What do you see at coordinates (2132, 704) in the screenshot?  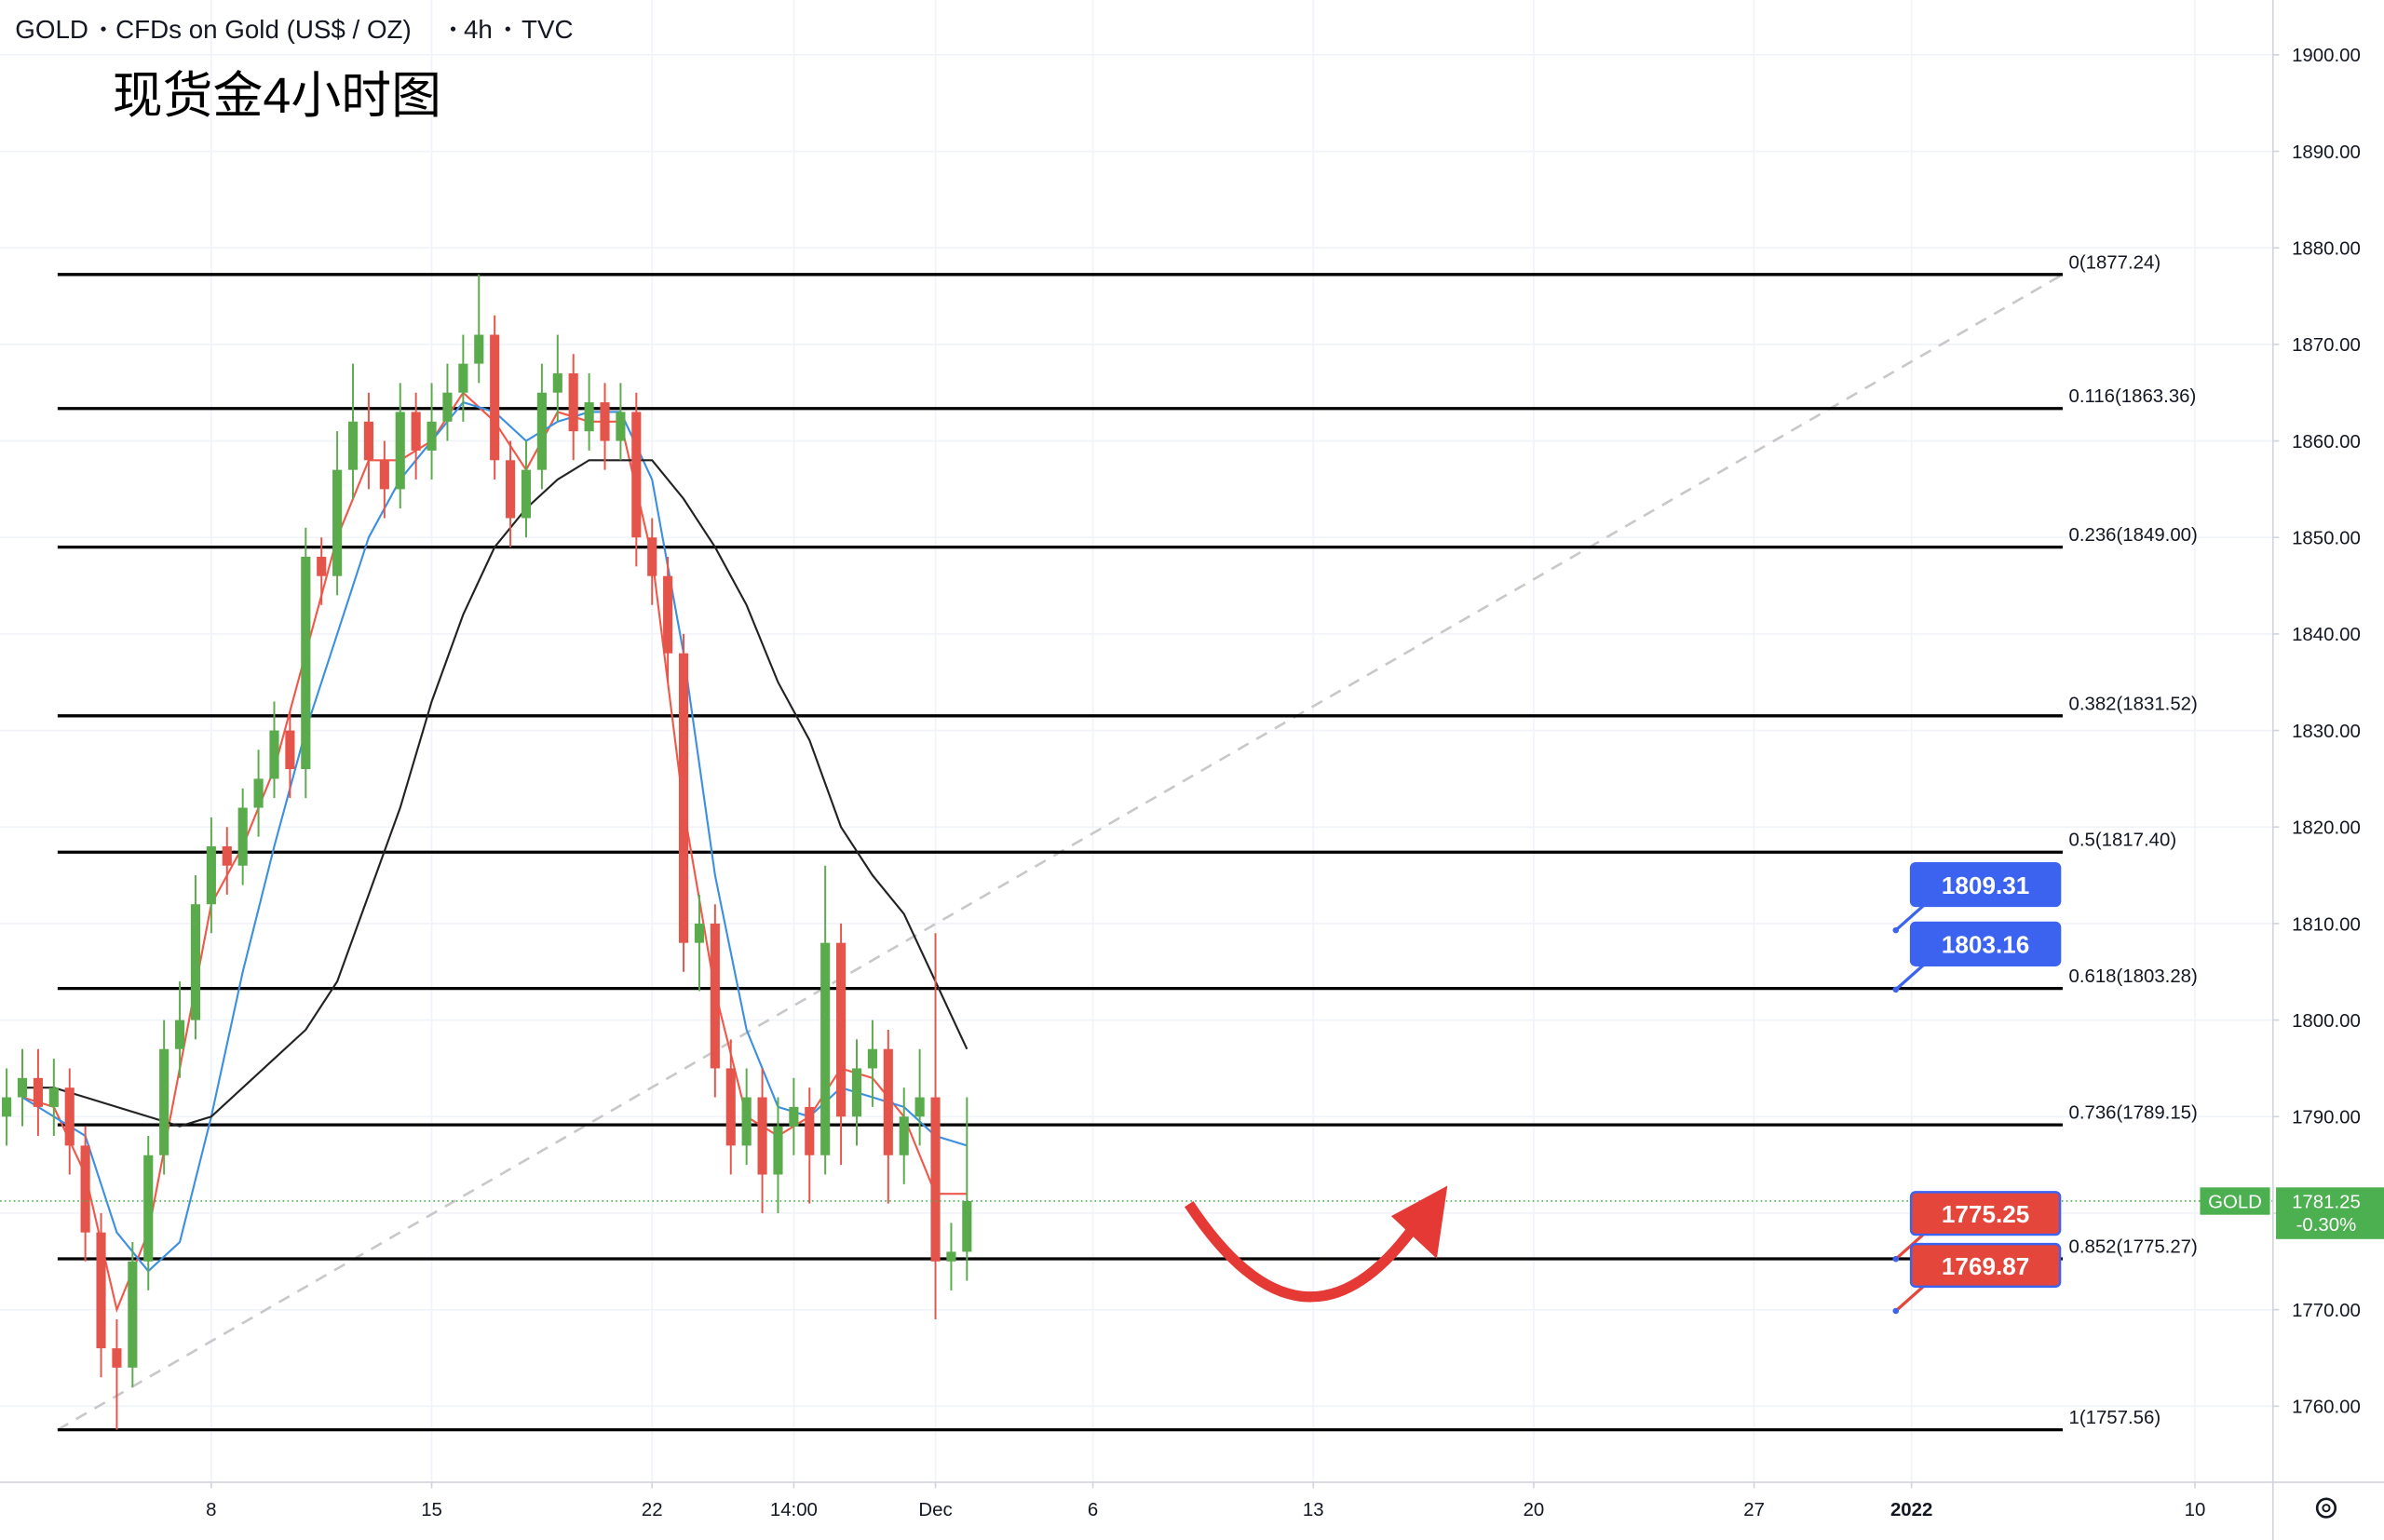 I see `fib-label: 0.382(1831.52)` at bounding box center [2132, 704].